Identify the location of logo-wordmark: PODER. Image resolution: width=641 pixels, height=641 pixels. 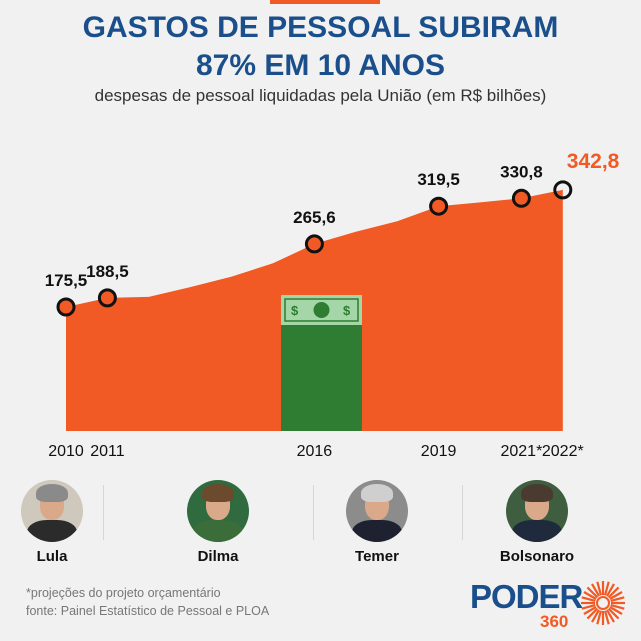
(526, 596).